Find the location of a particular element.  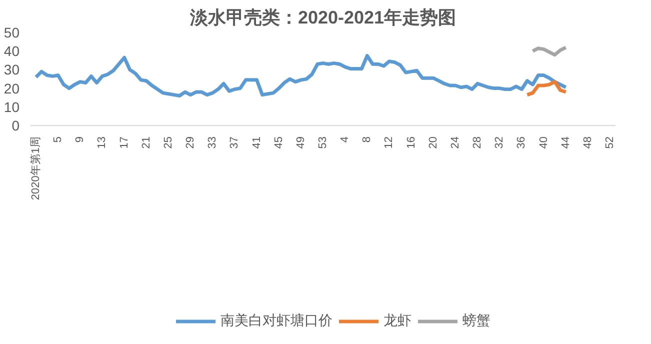

legend-label: 螃蟹 is located at coordinates (476, 321).